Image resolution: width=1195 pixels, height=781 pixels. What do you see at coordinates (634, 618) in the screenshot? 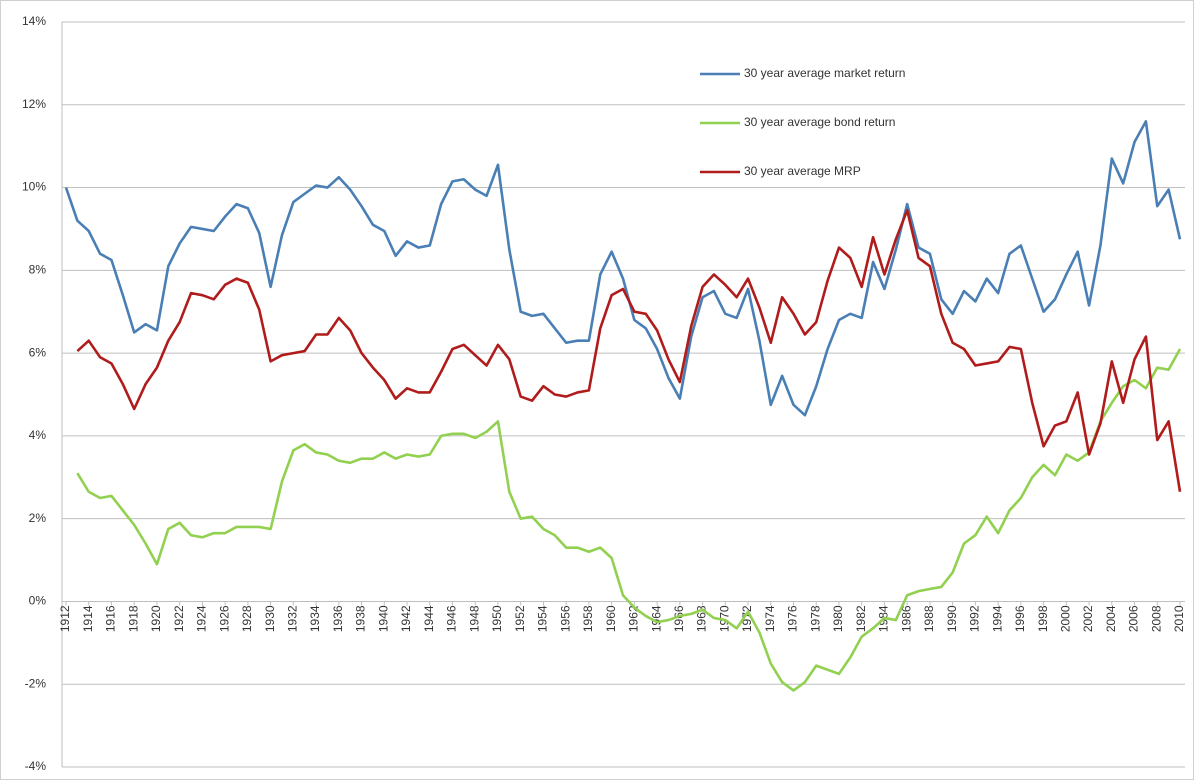
I see `x-tick-label: 1962` at bounding box center [634, 618].